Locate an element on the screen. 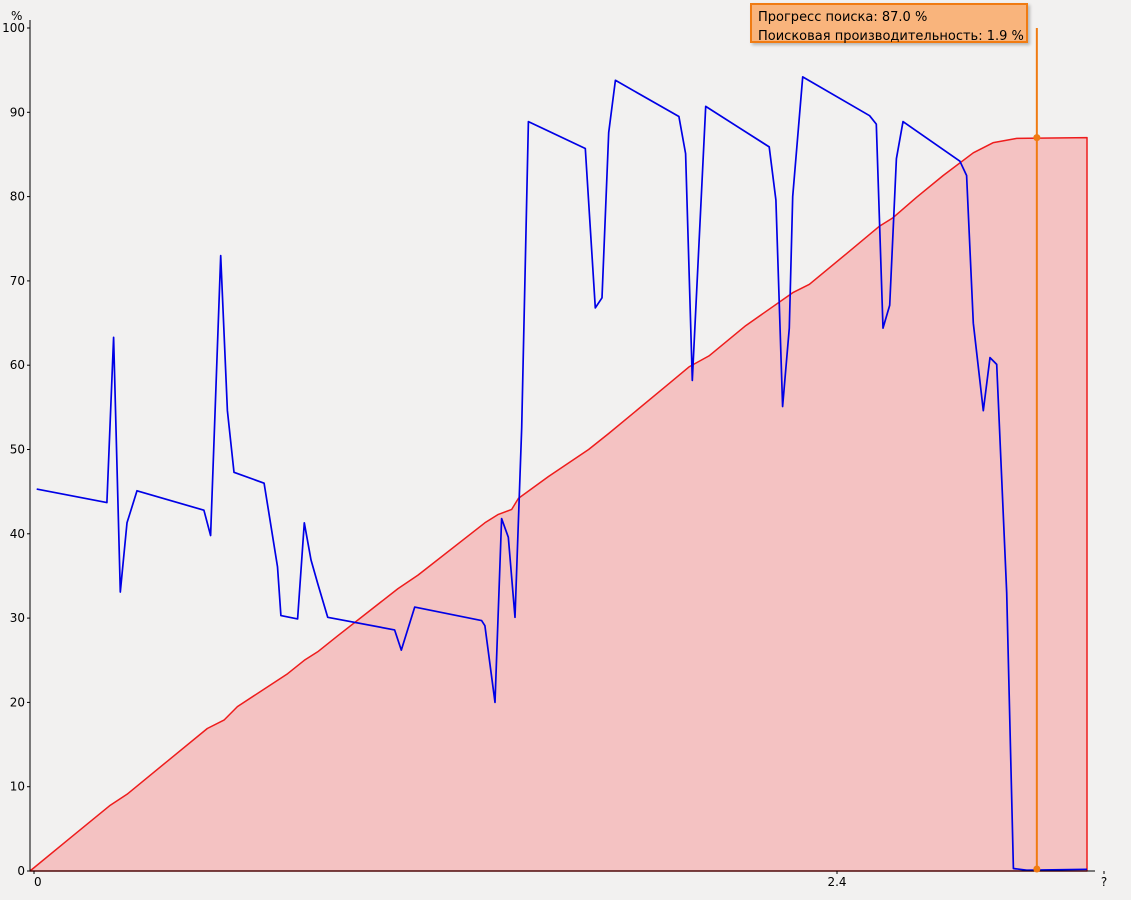  x-tick-label: 0 is located at coordinates (38, 882).